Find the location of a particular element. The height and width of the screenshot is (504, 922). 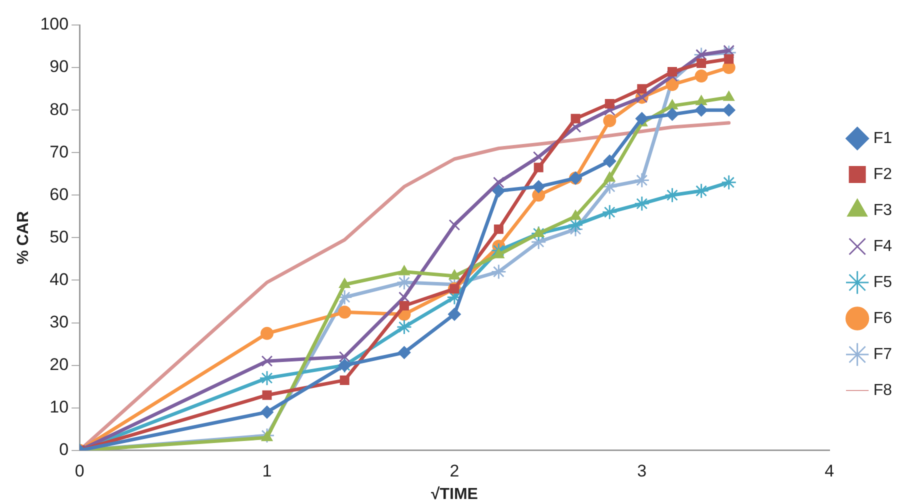

y-tick-label: 70 is located at coordinates (59, 152).